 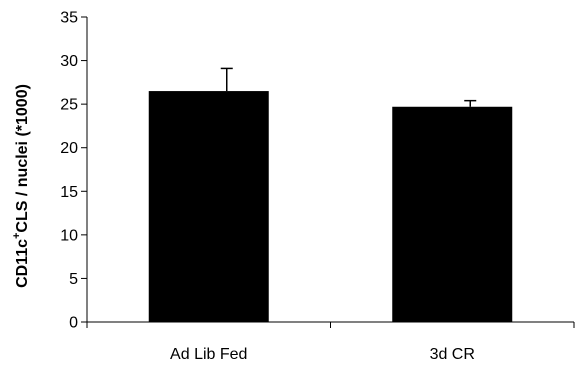 What do you see at coordinates (69, 61) in the screenshot?
I see `y-tick-label: 30` at bounding box center [69, 61].